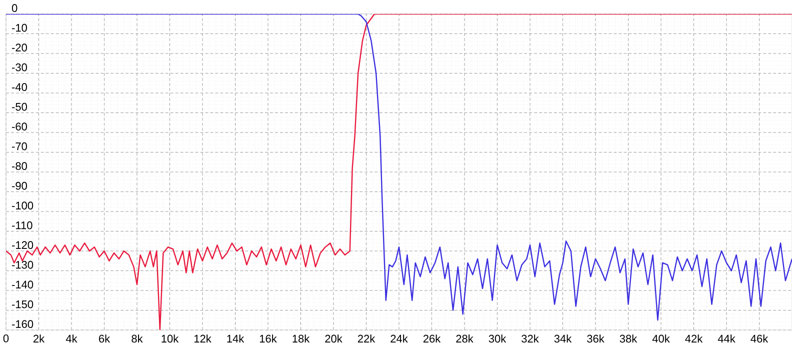 This screenshot has height=346, width=792. What do you see at coordinates (268, 338) in the screenshot?
I see `x-tick-label: 16k` at bounding box center [268, 338].